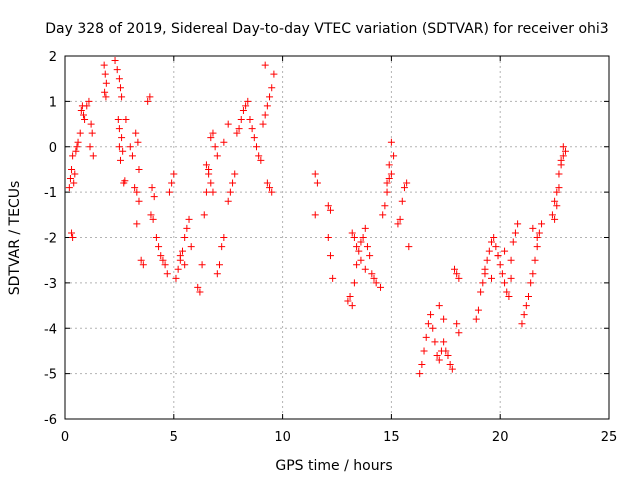 The image size is (640, 480). What do you see at coordinates (391, 437) in the screenshot?
I see `x-tick-label: 15` at bounding box center [391, 437].